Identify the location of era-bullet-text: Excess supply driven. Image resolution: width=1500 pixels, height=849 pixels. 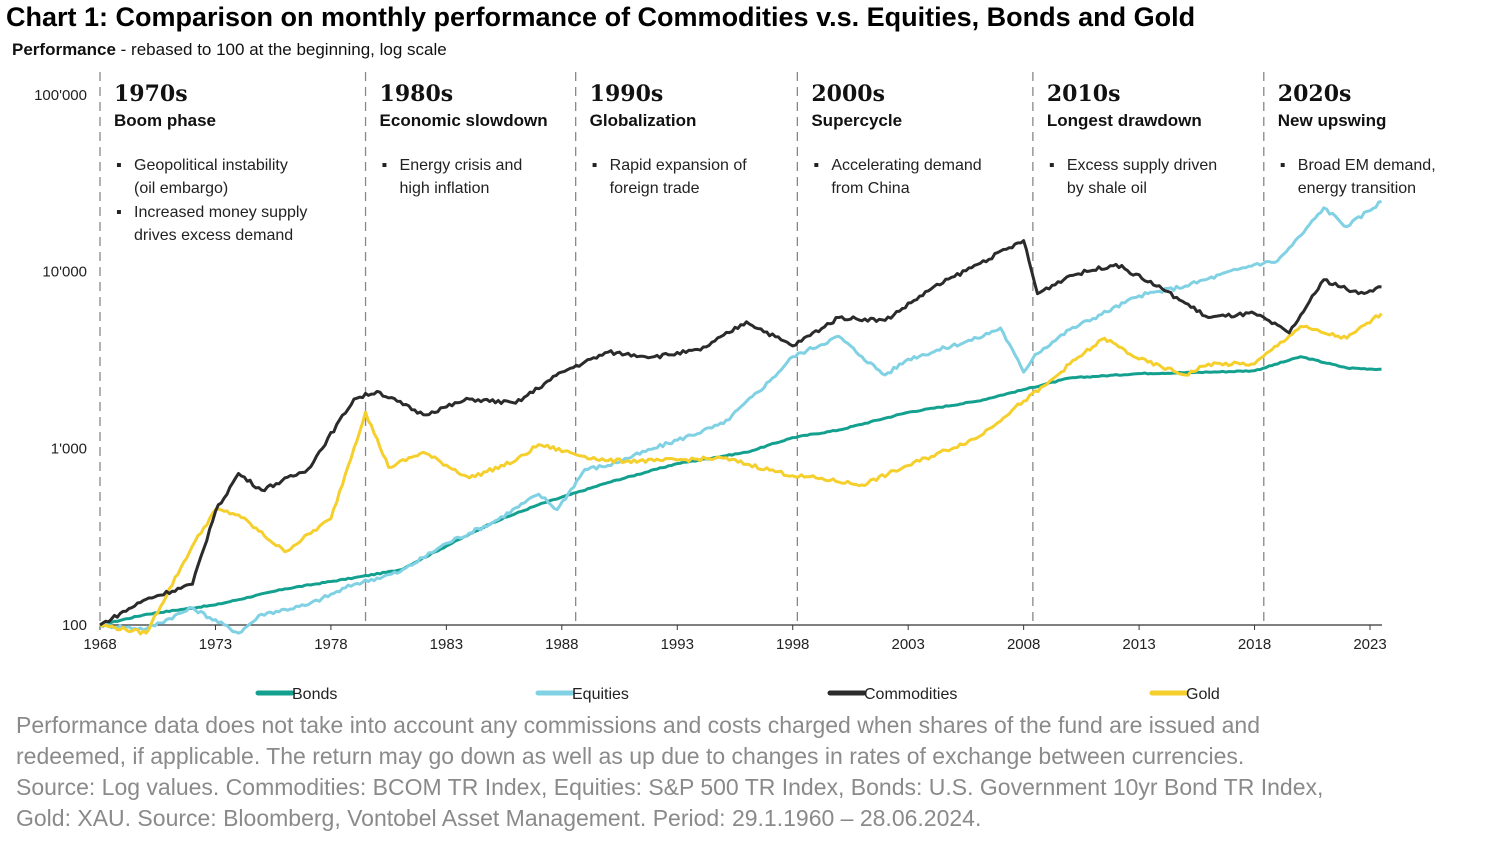
(1142, 165).